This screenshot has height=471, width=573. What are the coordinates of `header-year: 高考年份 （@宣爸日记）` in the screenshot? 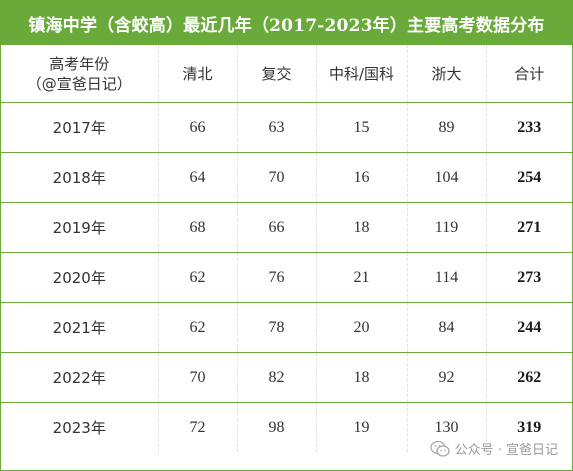 It's located at (80, 74).